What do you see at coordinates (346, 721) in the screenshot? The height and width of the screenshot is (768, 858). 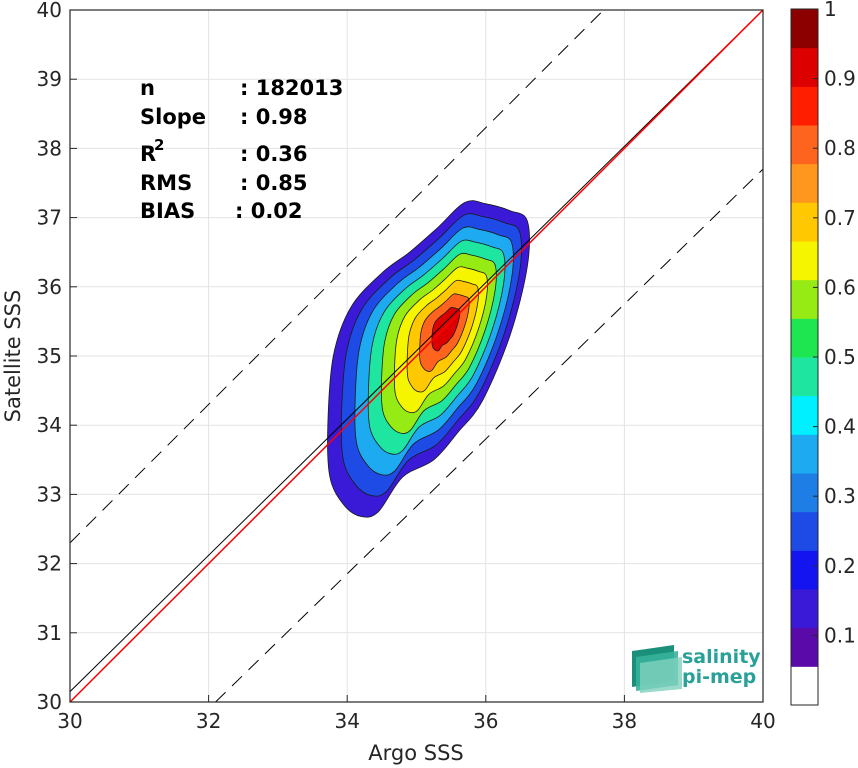 I see `x-tick-label: 34` at bounding box center [346, 721].